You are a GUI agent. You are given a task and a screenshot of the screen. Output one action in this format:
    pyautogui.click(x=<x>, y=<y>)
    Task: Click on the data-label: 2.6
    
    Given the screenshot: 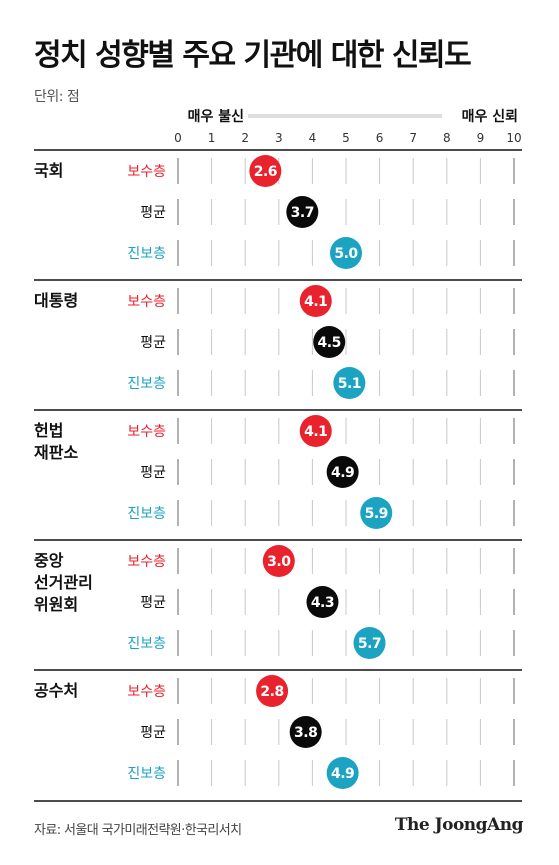 What is the action you would take?
    pyautogui.click(x=265, y=172)
    